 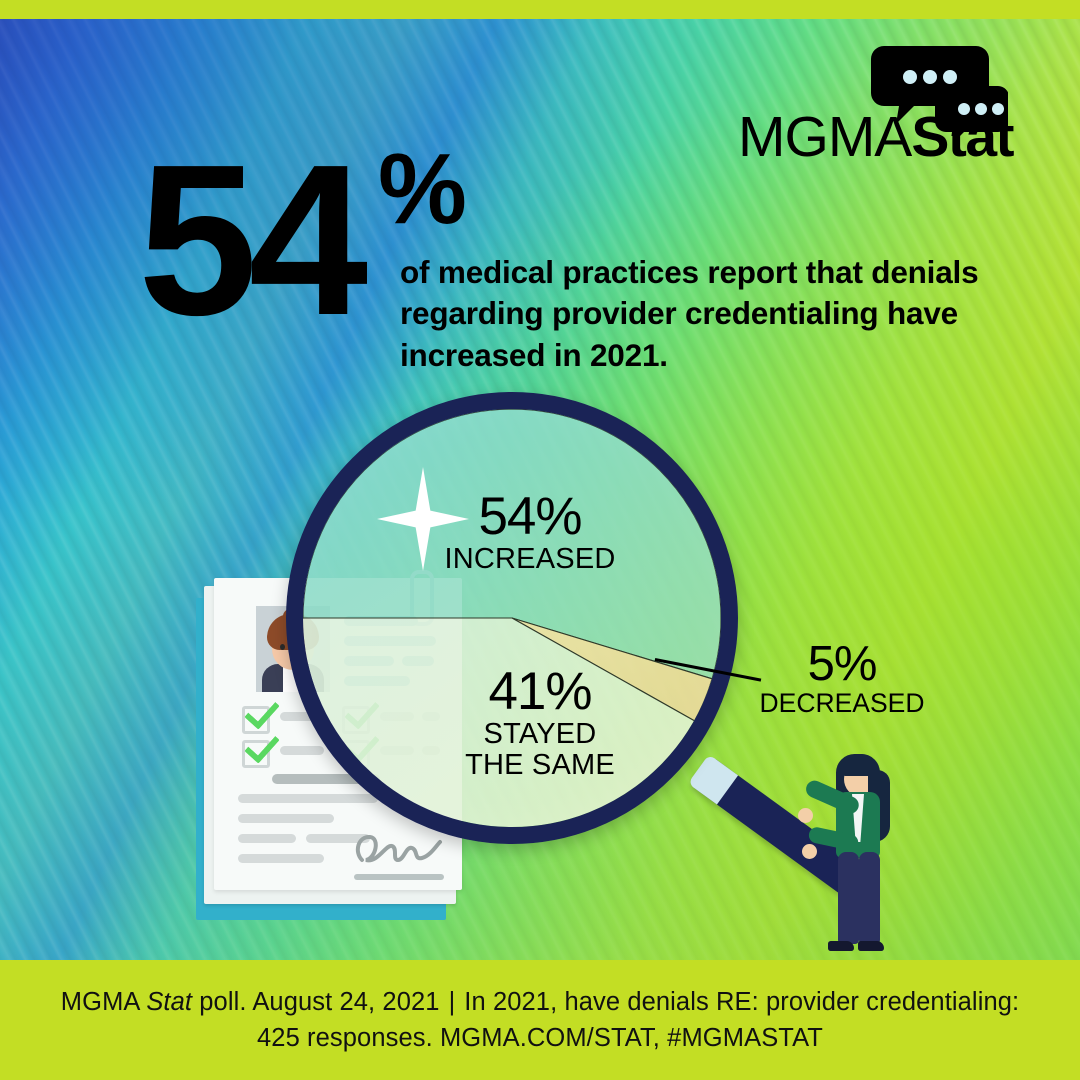 I want to click on pie-label-stayed-same-caption-2: THE SAME, so click(x=540, y=764).